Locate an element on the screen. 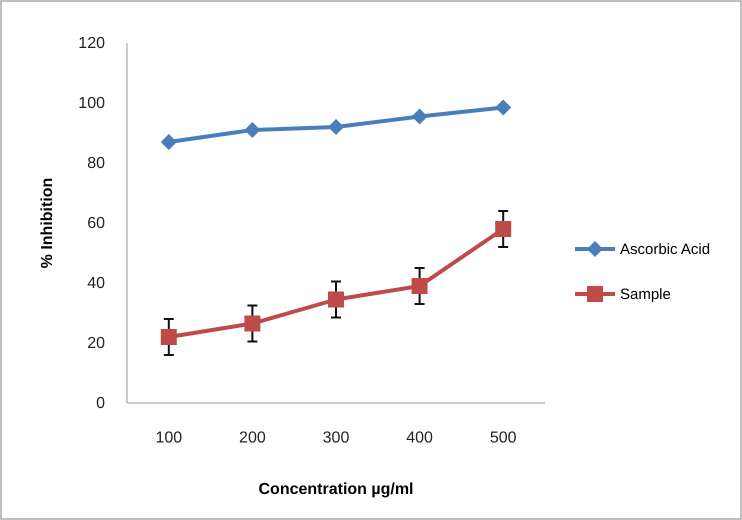 This screenshot has width=742, height=520. x-tick-label: 300 is located at coordinates (336, 437).